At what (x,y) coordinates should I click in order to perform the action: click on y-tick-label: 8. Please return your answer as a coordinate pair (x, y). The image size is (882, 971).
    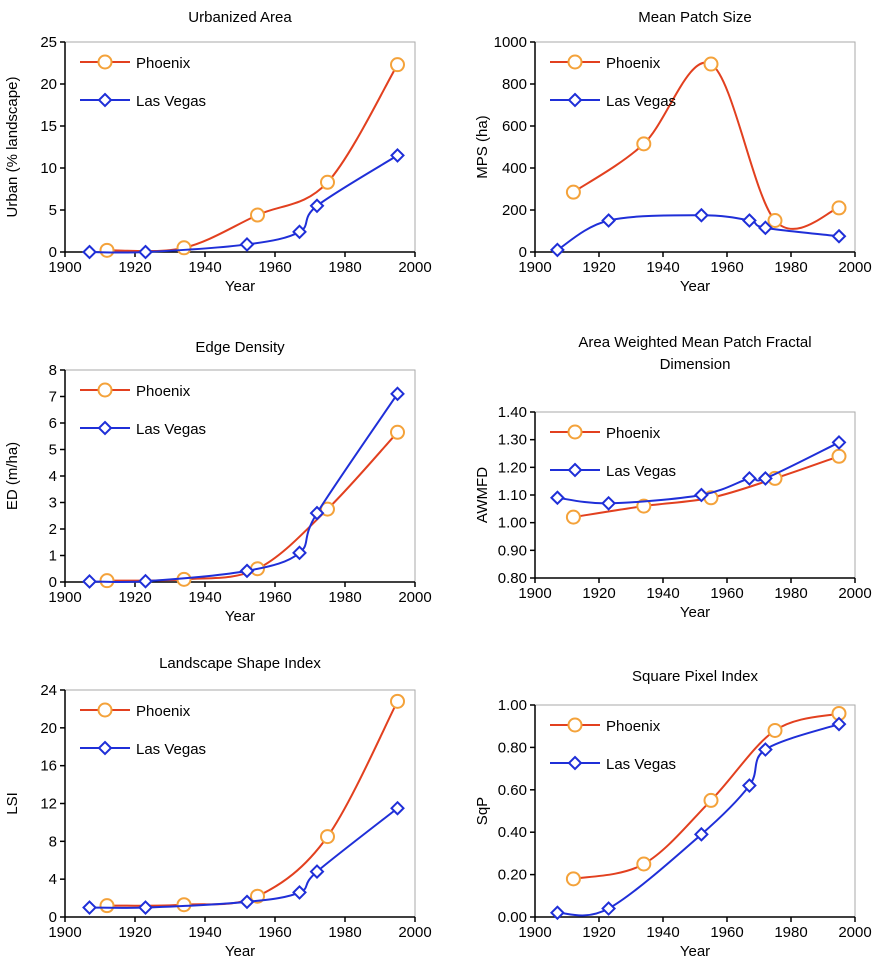
    Looking at the image, I should click on (53, 370).